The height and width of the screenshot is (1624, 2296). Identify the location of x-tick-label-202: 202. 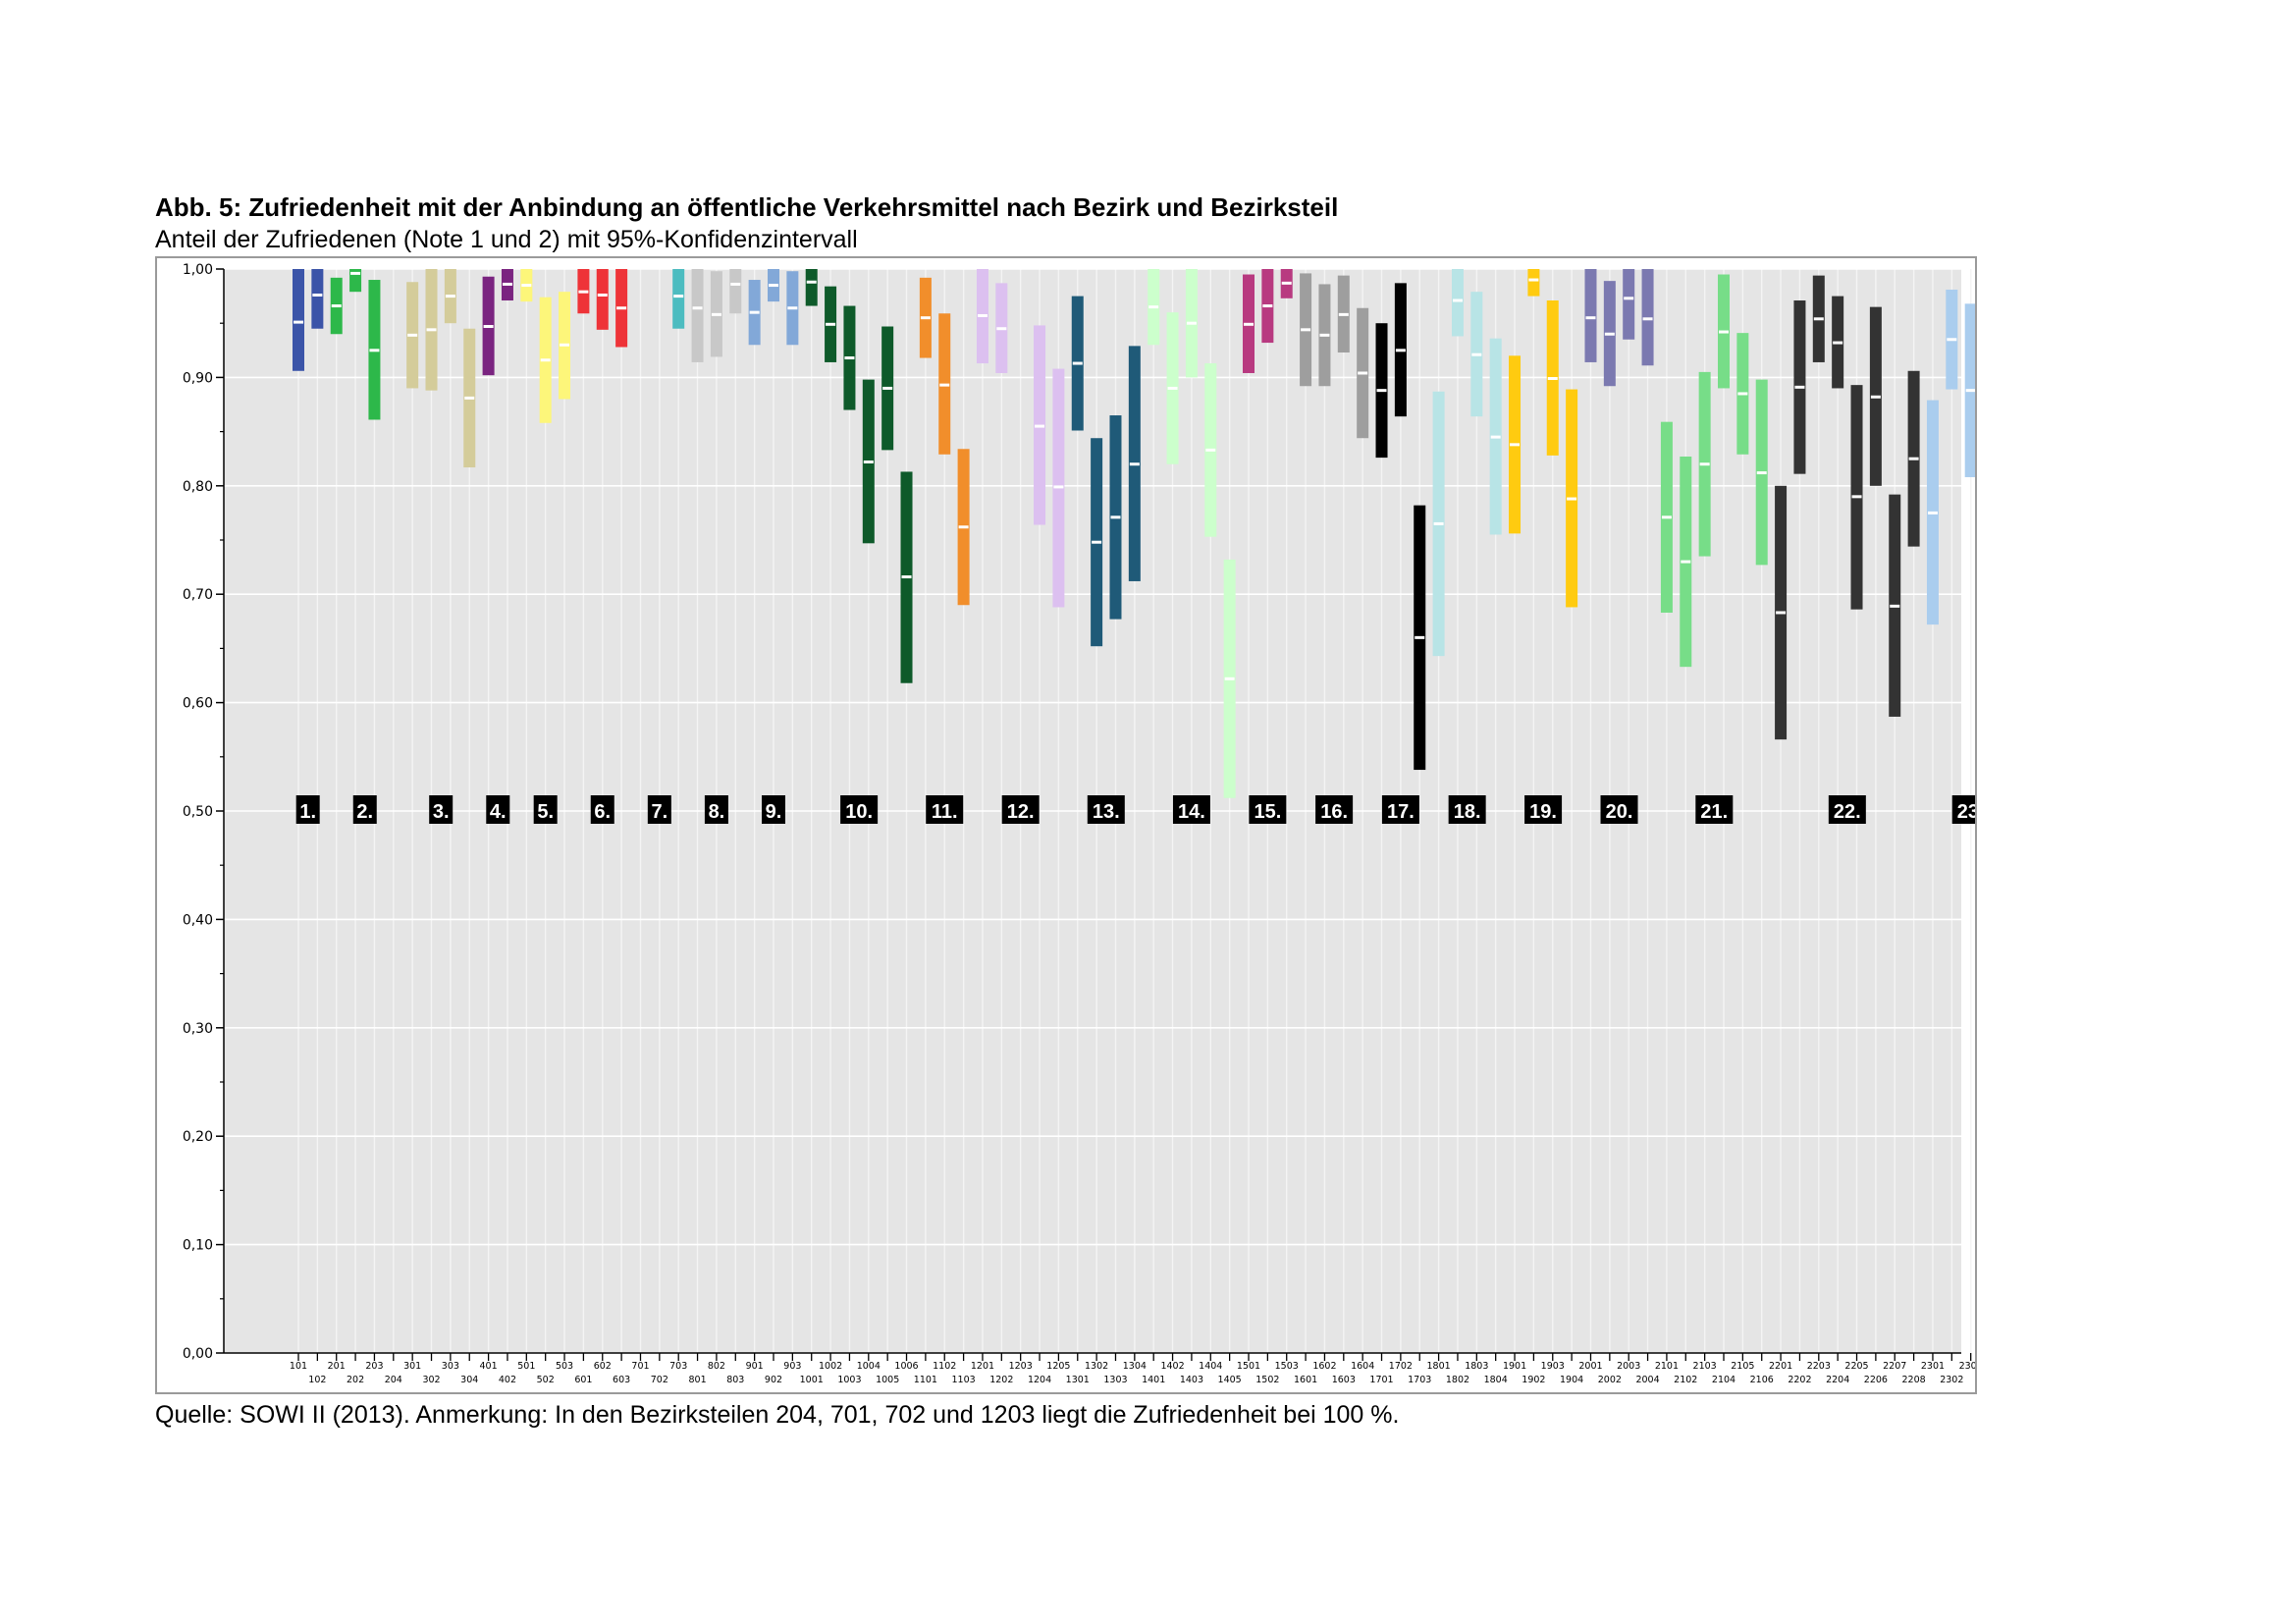
(356, 1380).